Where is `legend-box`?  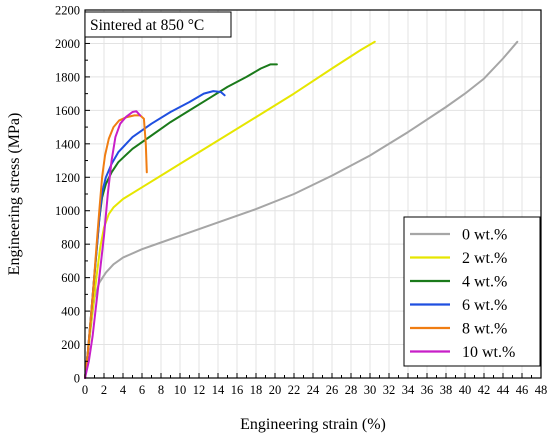
legend-box is located at coordinates (472, 291).